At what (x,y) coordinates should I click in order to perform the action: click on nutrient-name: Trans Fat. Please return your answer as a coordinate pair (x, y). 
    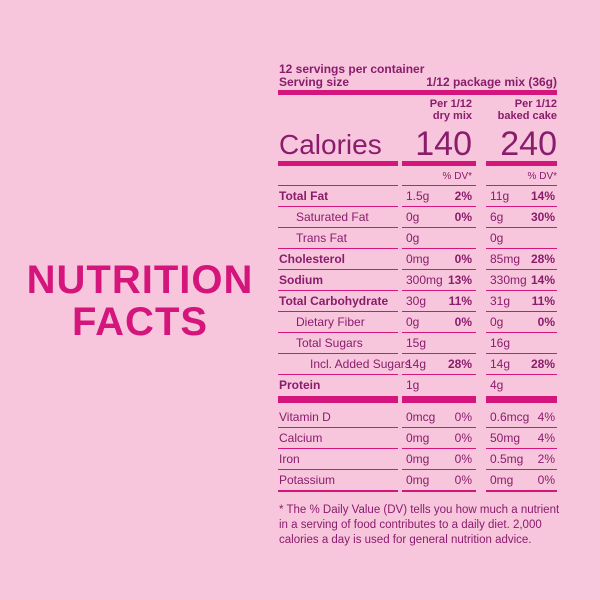
    Looking at the image, I should click on (321, 238).